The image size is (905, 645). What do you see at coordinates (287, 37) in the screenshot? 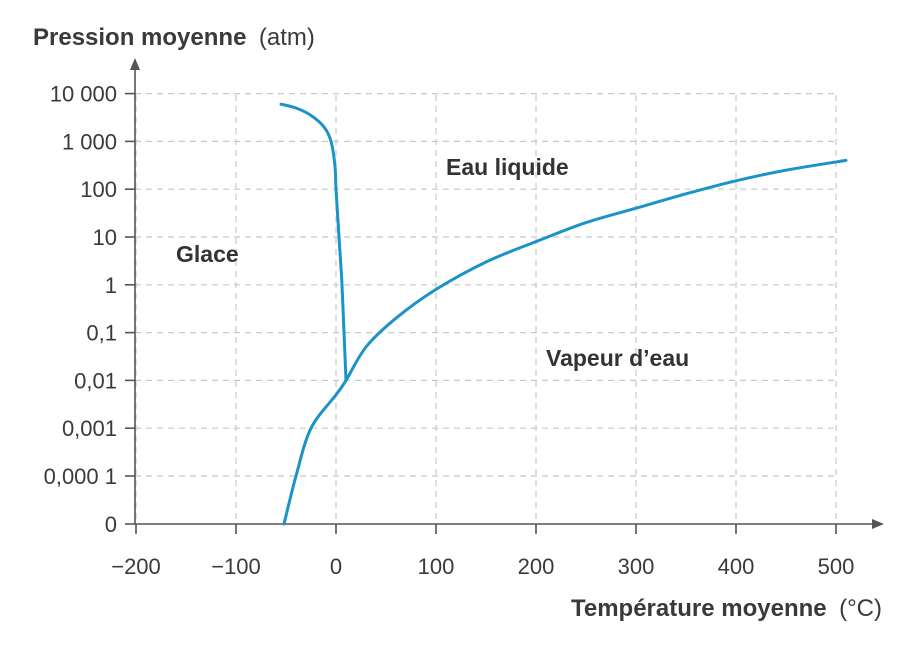
I see `y-axis-title-unit: (atm)` at bounding box center [287, 37].